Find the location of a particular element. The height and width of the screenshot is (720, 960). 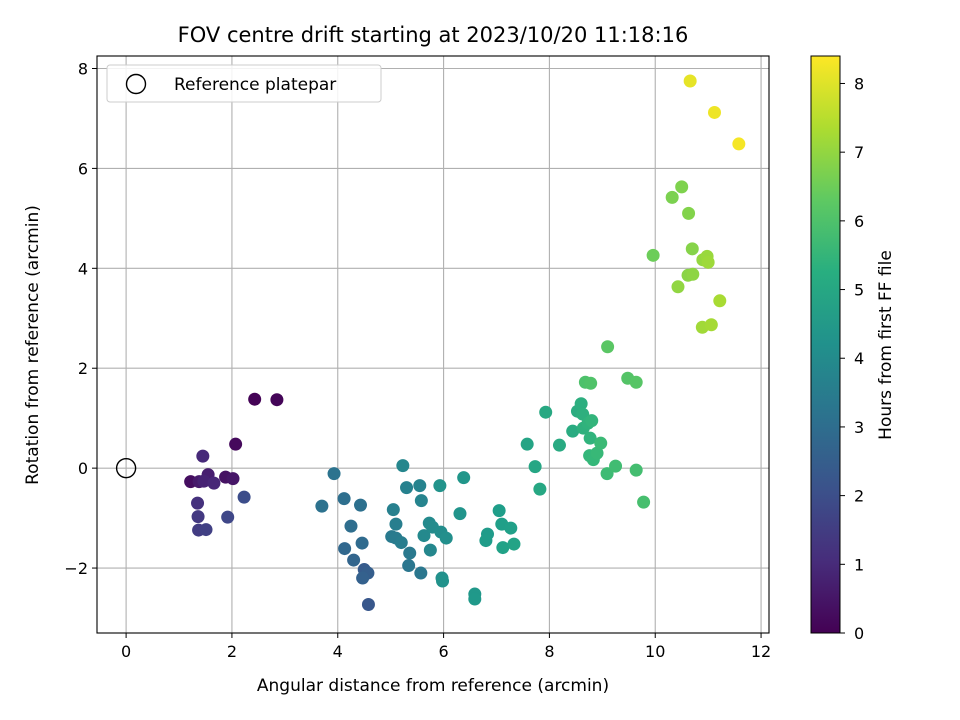

colorbar-label: Hours from first FF file is located at coordinates (886, 345).